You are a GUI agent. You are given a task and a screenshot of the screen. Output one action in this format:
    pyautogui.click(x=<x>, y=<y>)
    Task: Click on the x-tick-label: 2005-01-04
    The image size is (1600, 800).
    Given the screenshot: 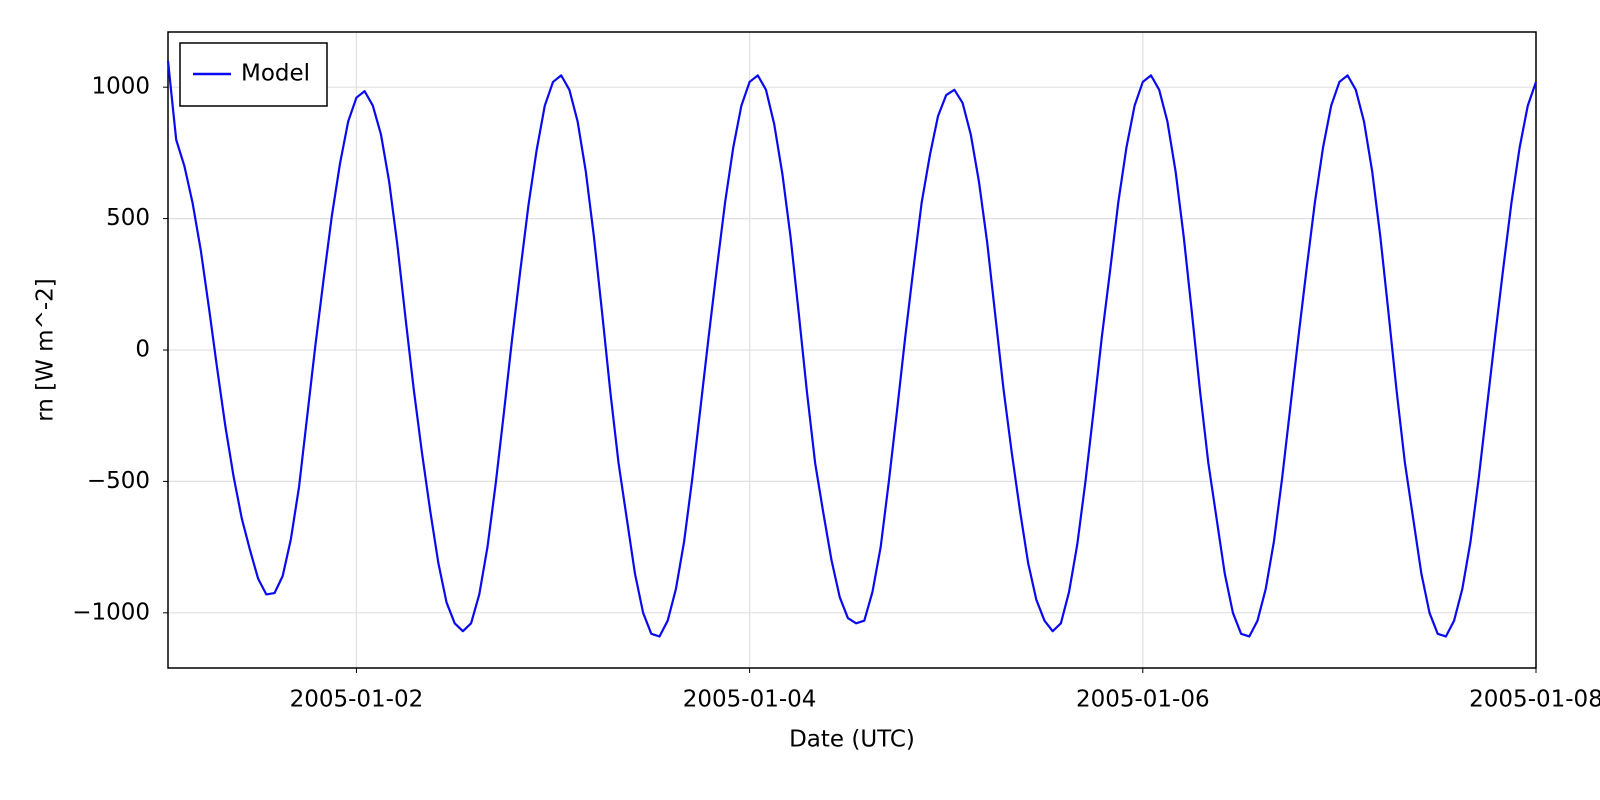 What is the action you would take?
    pyautogui.click(x=750, y=700)
    